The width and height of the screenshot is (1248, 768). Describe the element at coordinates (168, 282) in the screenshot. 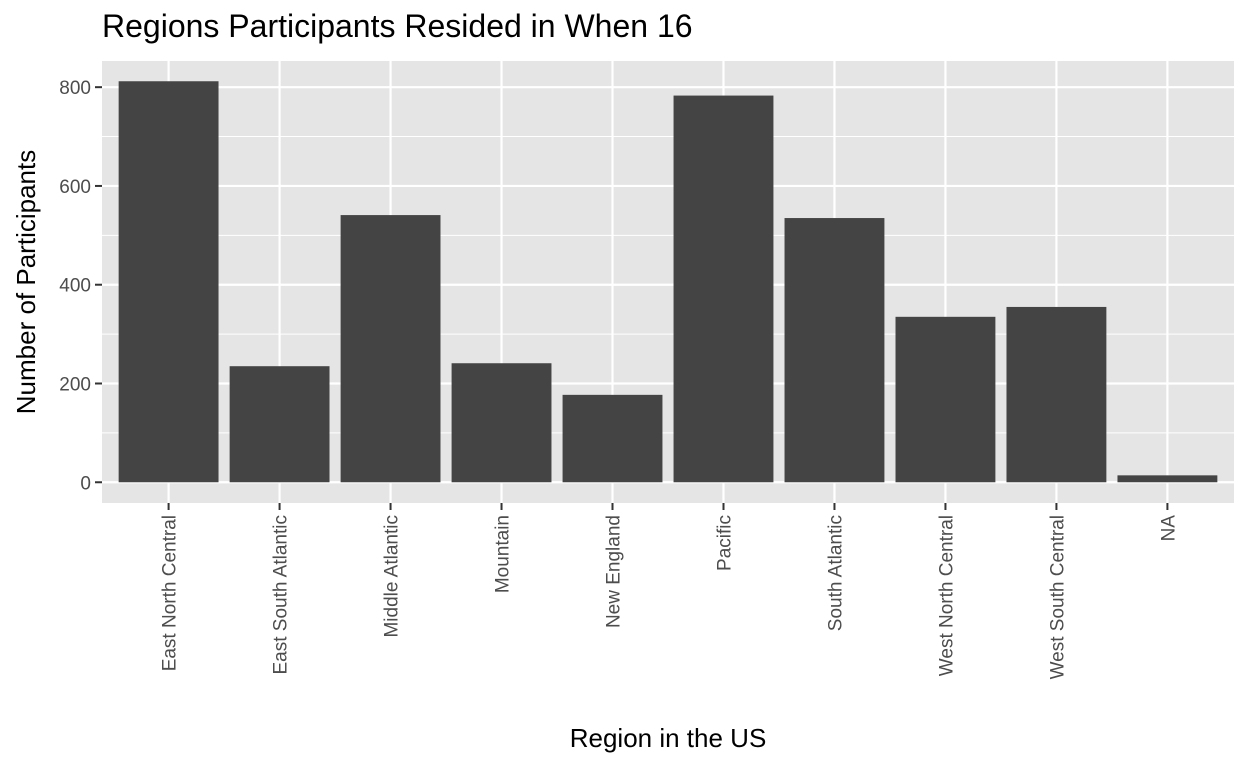

I see `bar-east-north-central` at that location.